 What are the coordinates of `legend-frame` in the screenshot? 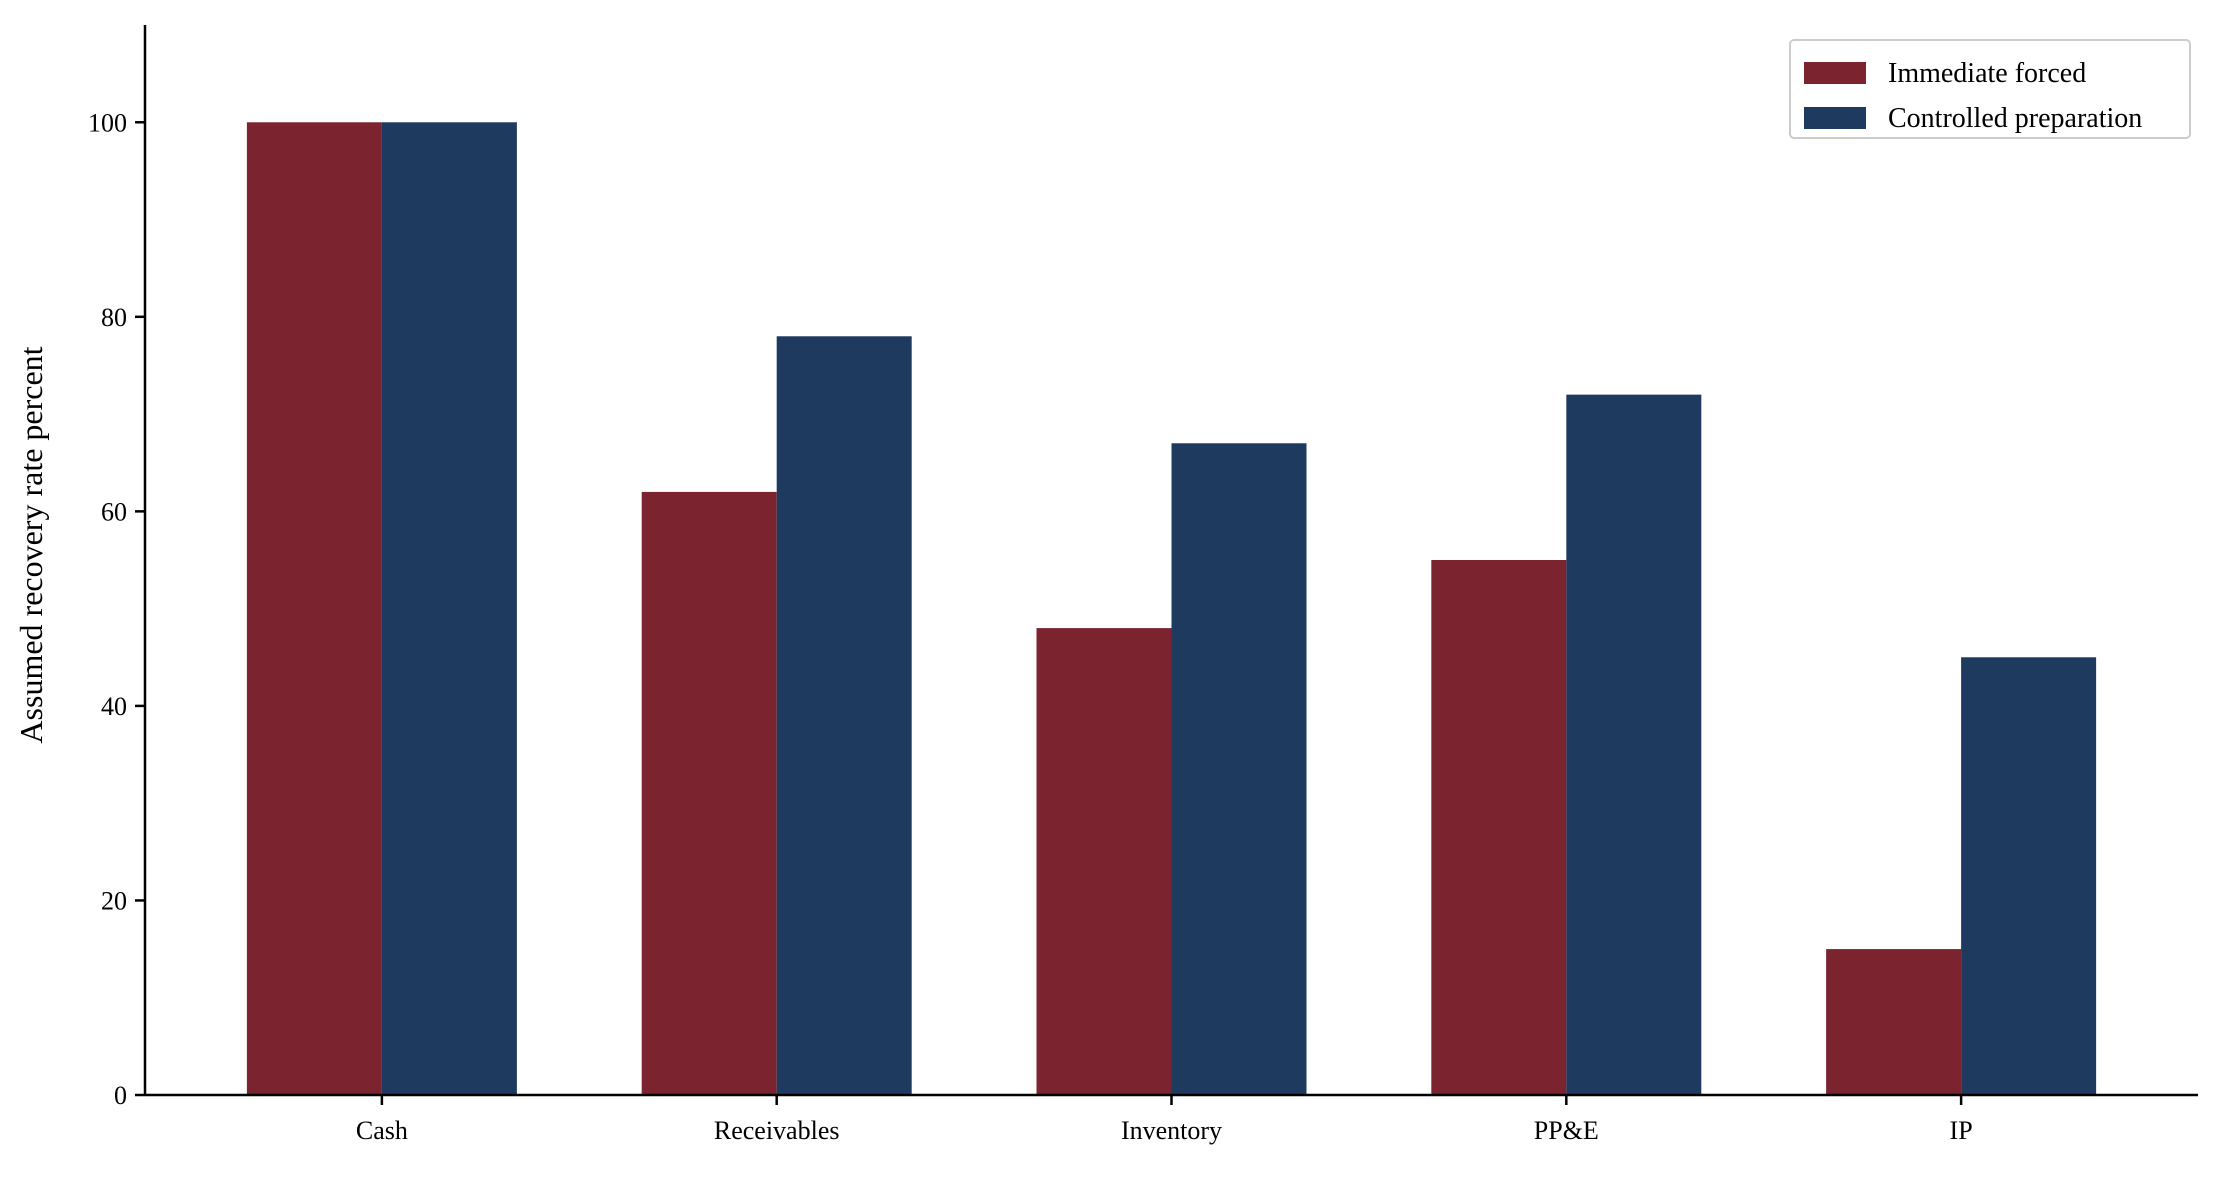 It's located at (1990, 89).